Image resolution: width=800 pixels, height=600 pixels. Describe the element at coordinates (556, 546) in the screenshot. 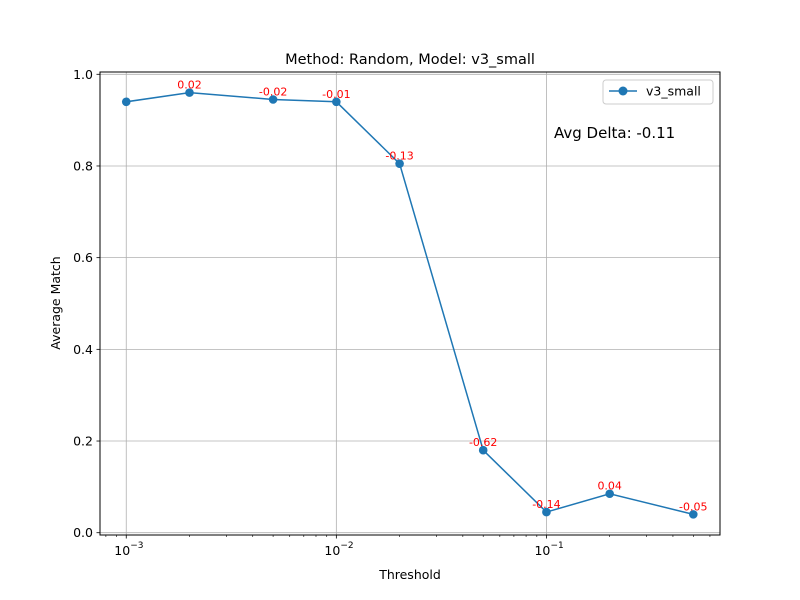

I see `x-tick-label-exponent: −1` at that location.